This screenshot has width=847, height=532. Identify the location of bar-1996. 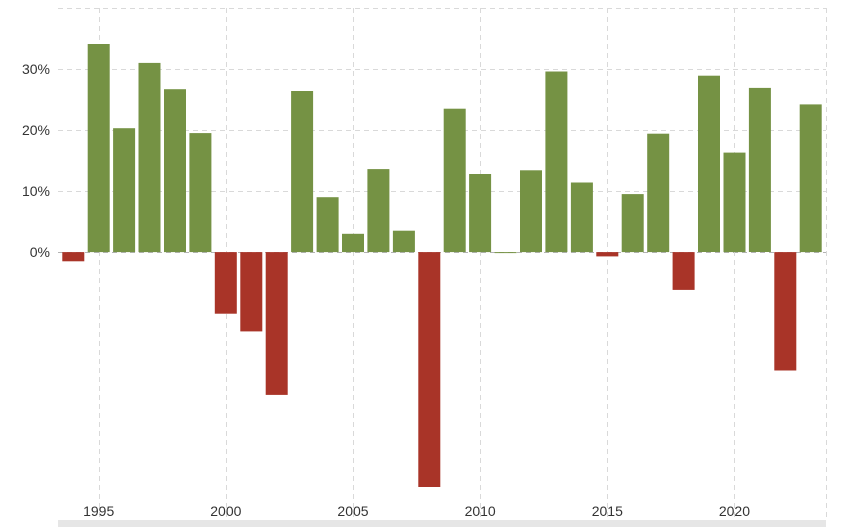
(124, 190).